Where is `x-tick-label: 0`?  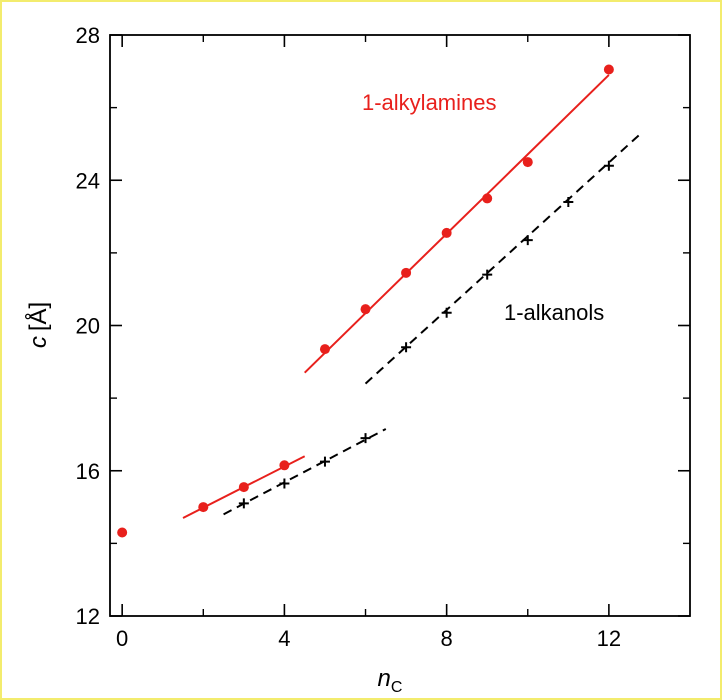
x-tick-label: 0 is located at coordinates (122, 638).